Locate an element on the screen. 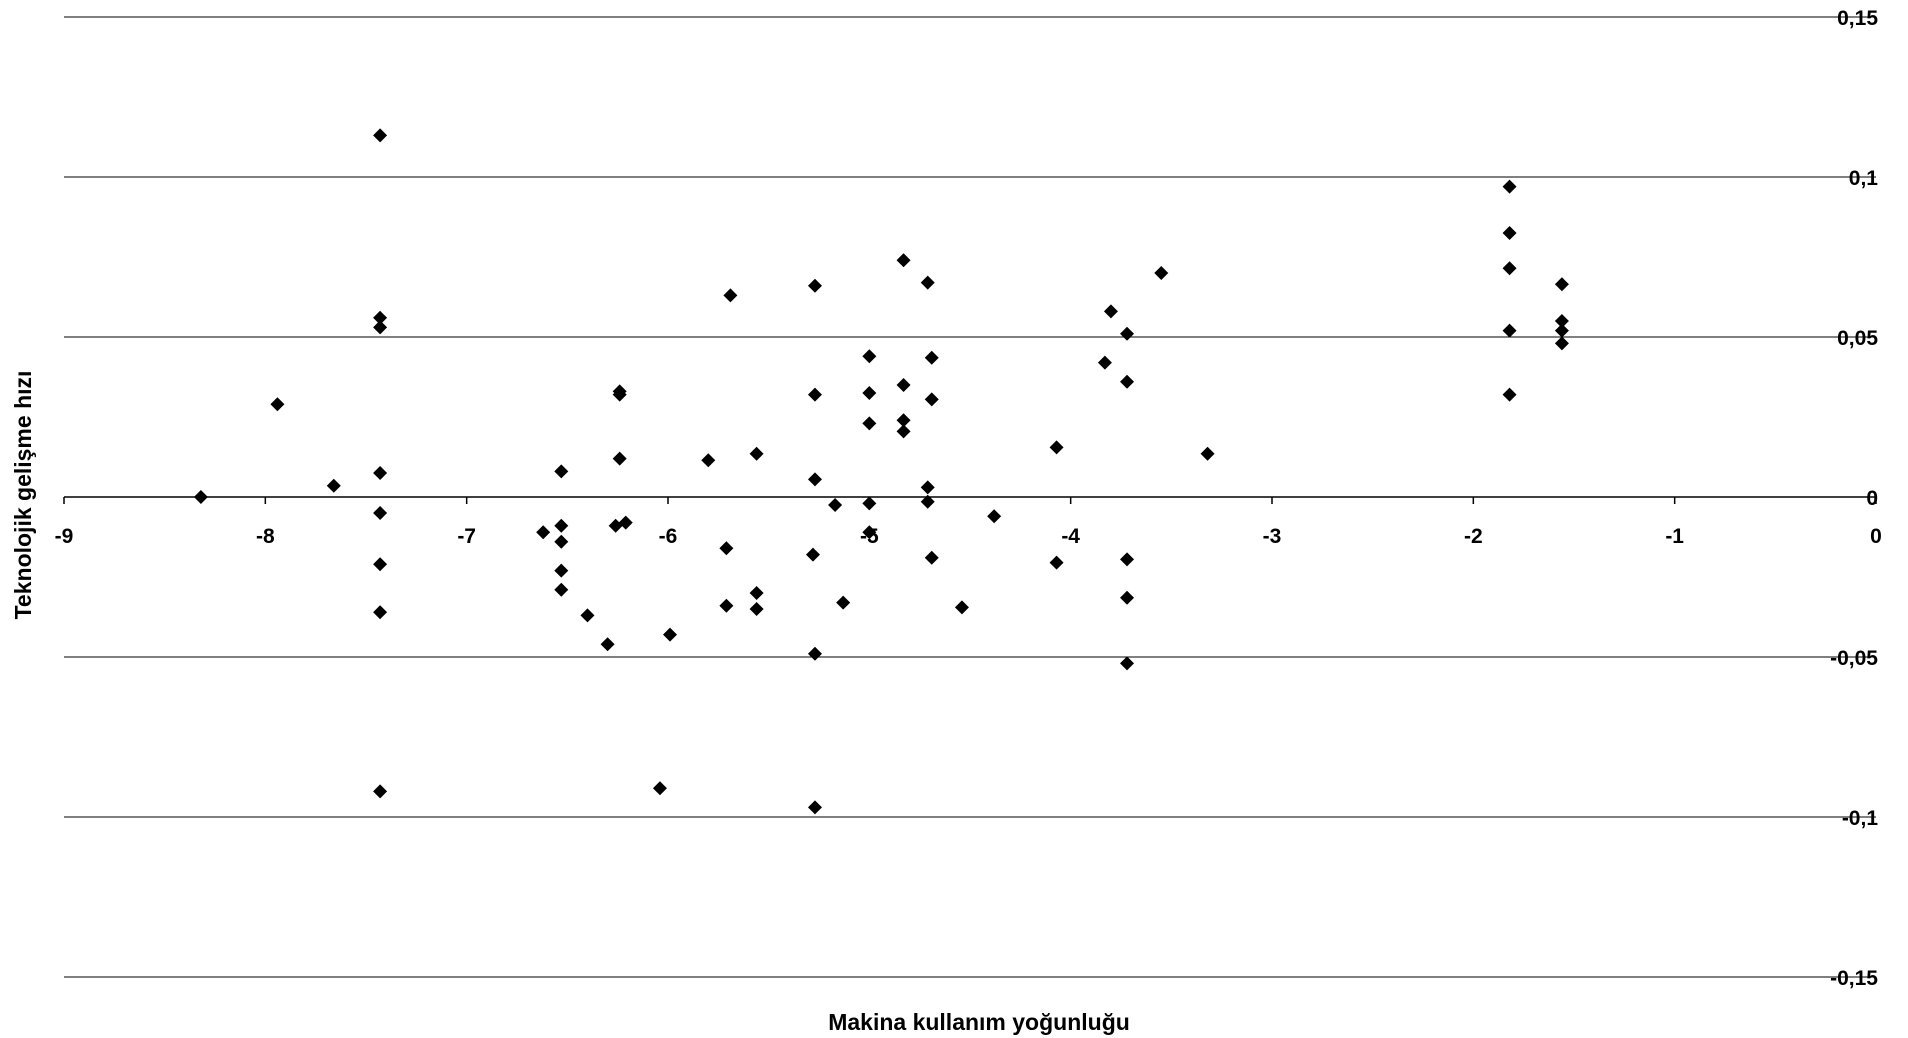 The height and width of the screenshot is (1038, 1908). y-tick-label: 0 is located at coordinates (1872, 498).